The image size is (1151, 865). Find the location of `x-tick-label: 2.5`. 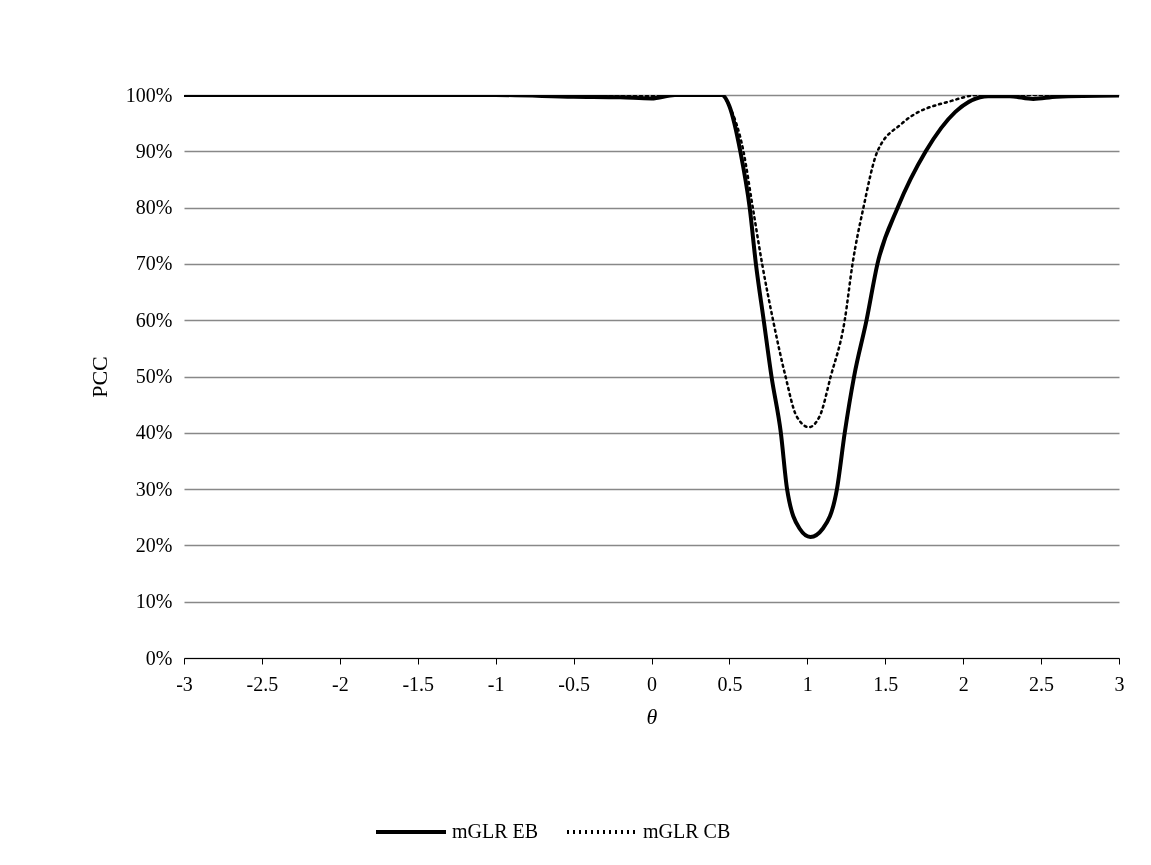

x-tick-label: 2.5 is located at coordinates (1042, 683).